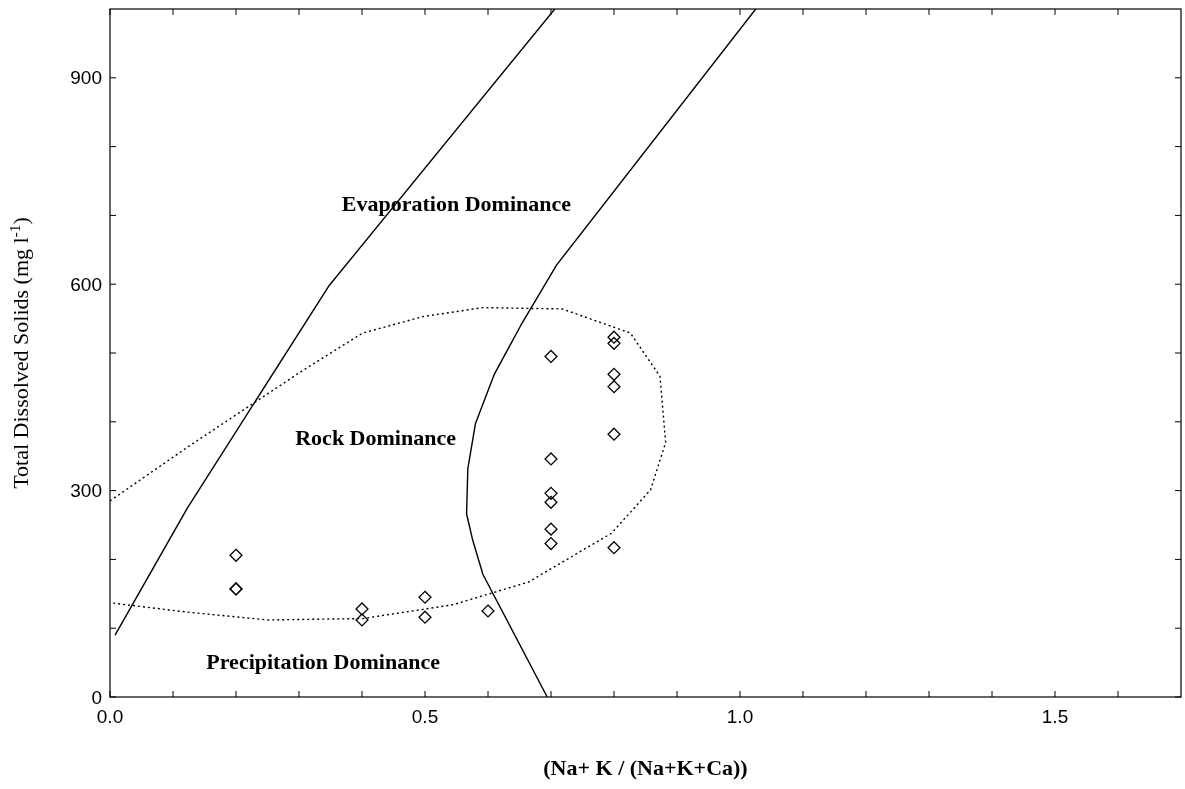 The image size is (1185, 789). What do you see at coordinates (740, 716) in the screenshot?
I see `x-tick-label: 1.0` at bounding box center [740, 716].